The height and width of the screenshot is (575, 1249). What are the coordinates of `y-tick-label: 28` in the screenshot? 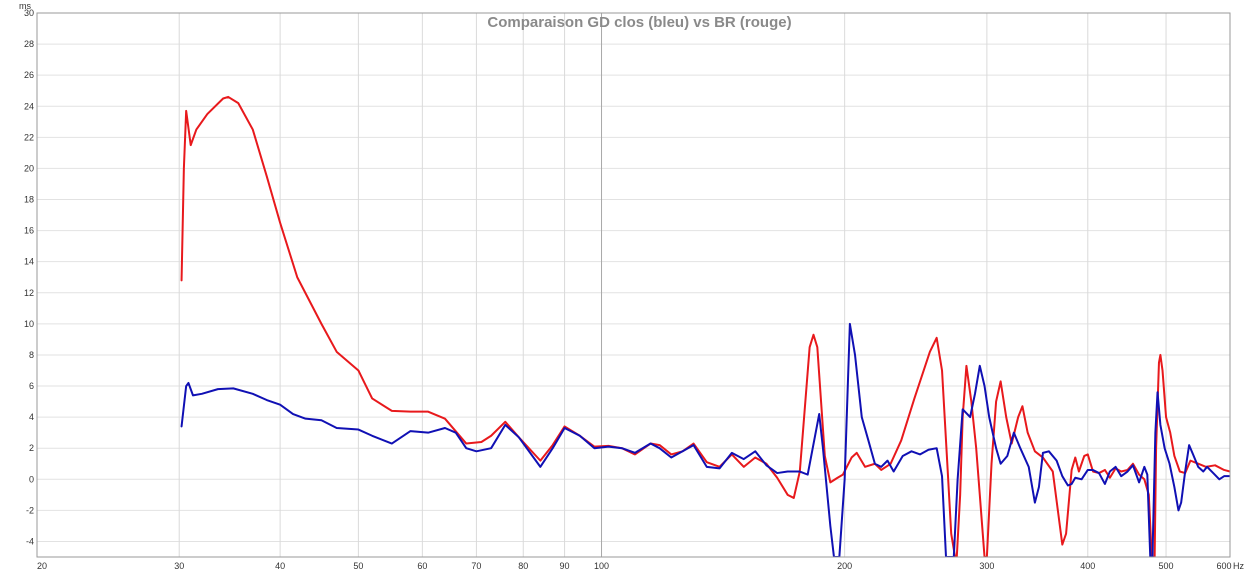 It's located at (29, 44).